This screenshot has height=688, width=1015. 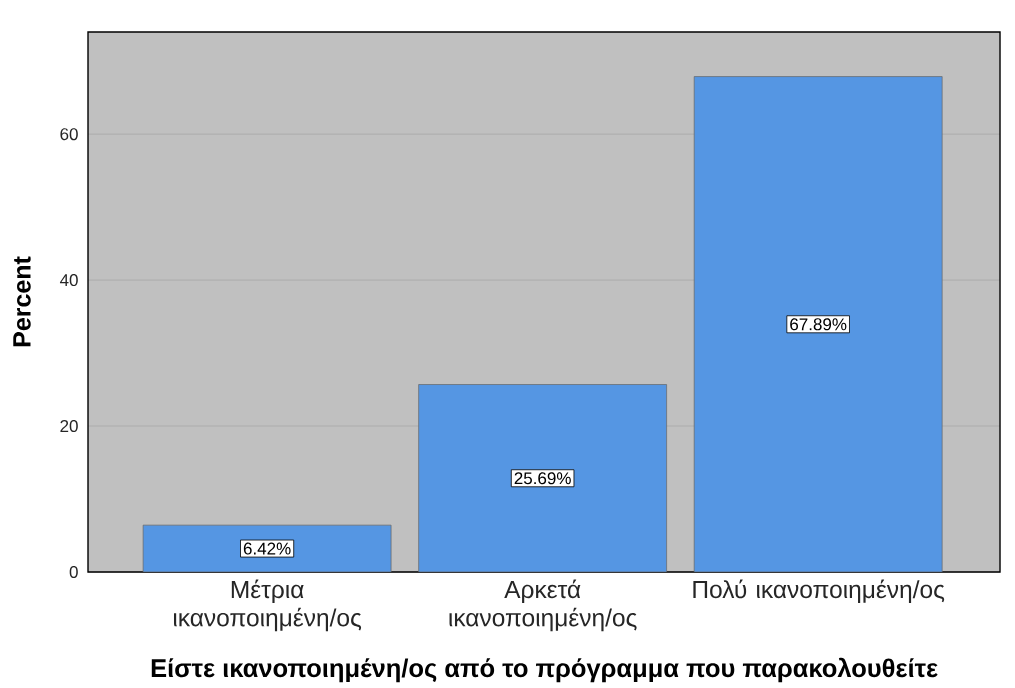 I want to click on y-tick-label: 40, so click(x=68, y=280).